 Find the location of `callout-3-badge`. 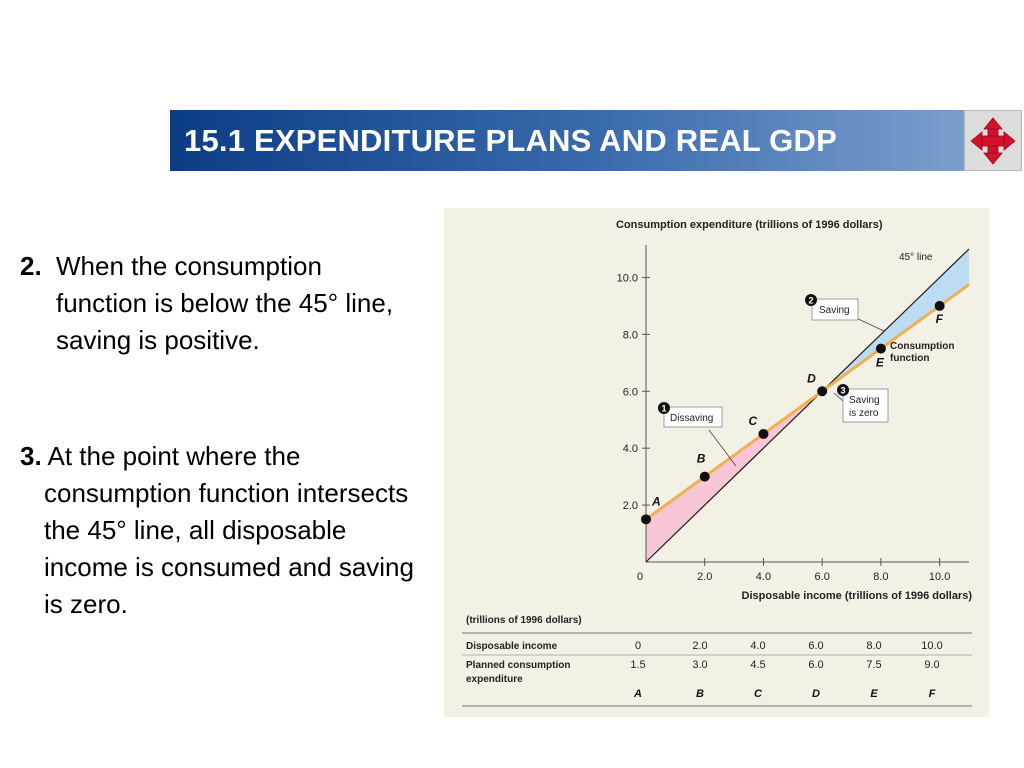

callout-3-badge is located at coordinates (843, 390).